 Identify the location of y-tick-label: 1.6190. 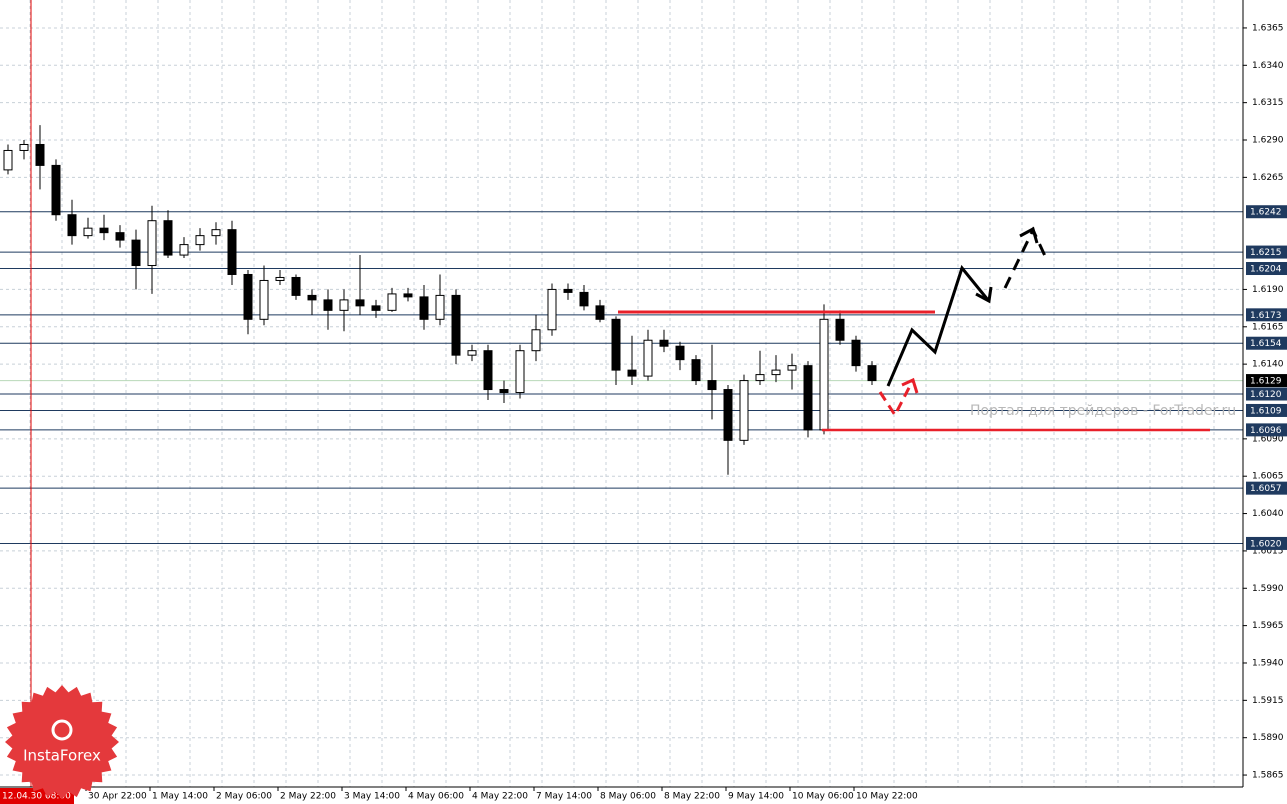
(1268, 290).